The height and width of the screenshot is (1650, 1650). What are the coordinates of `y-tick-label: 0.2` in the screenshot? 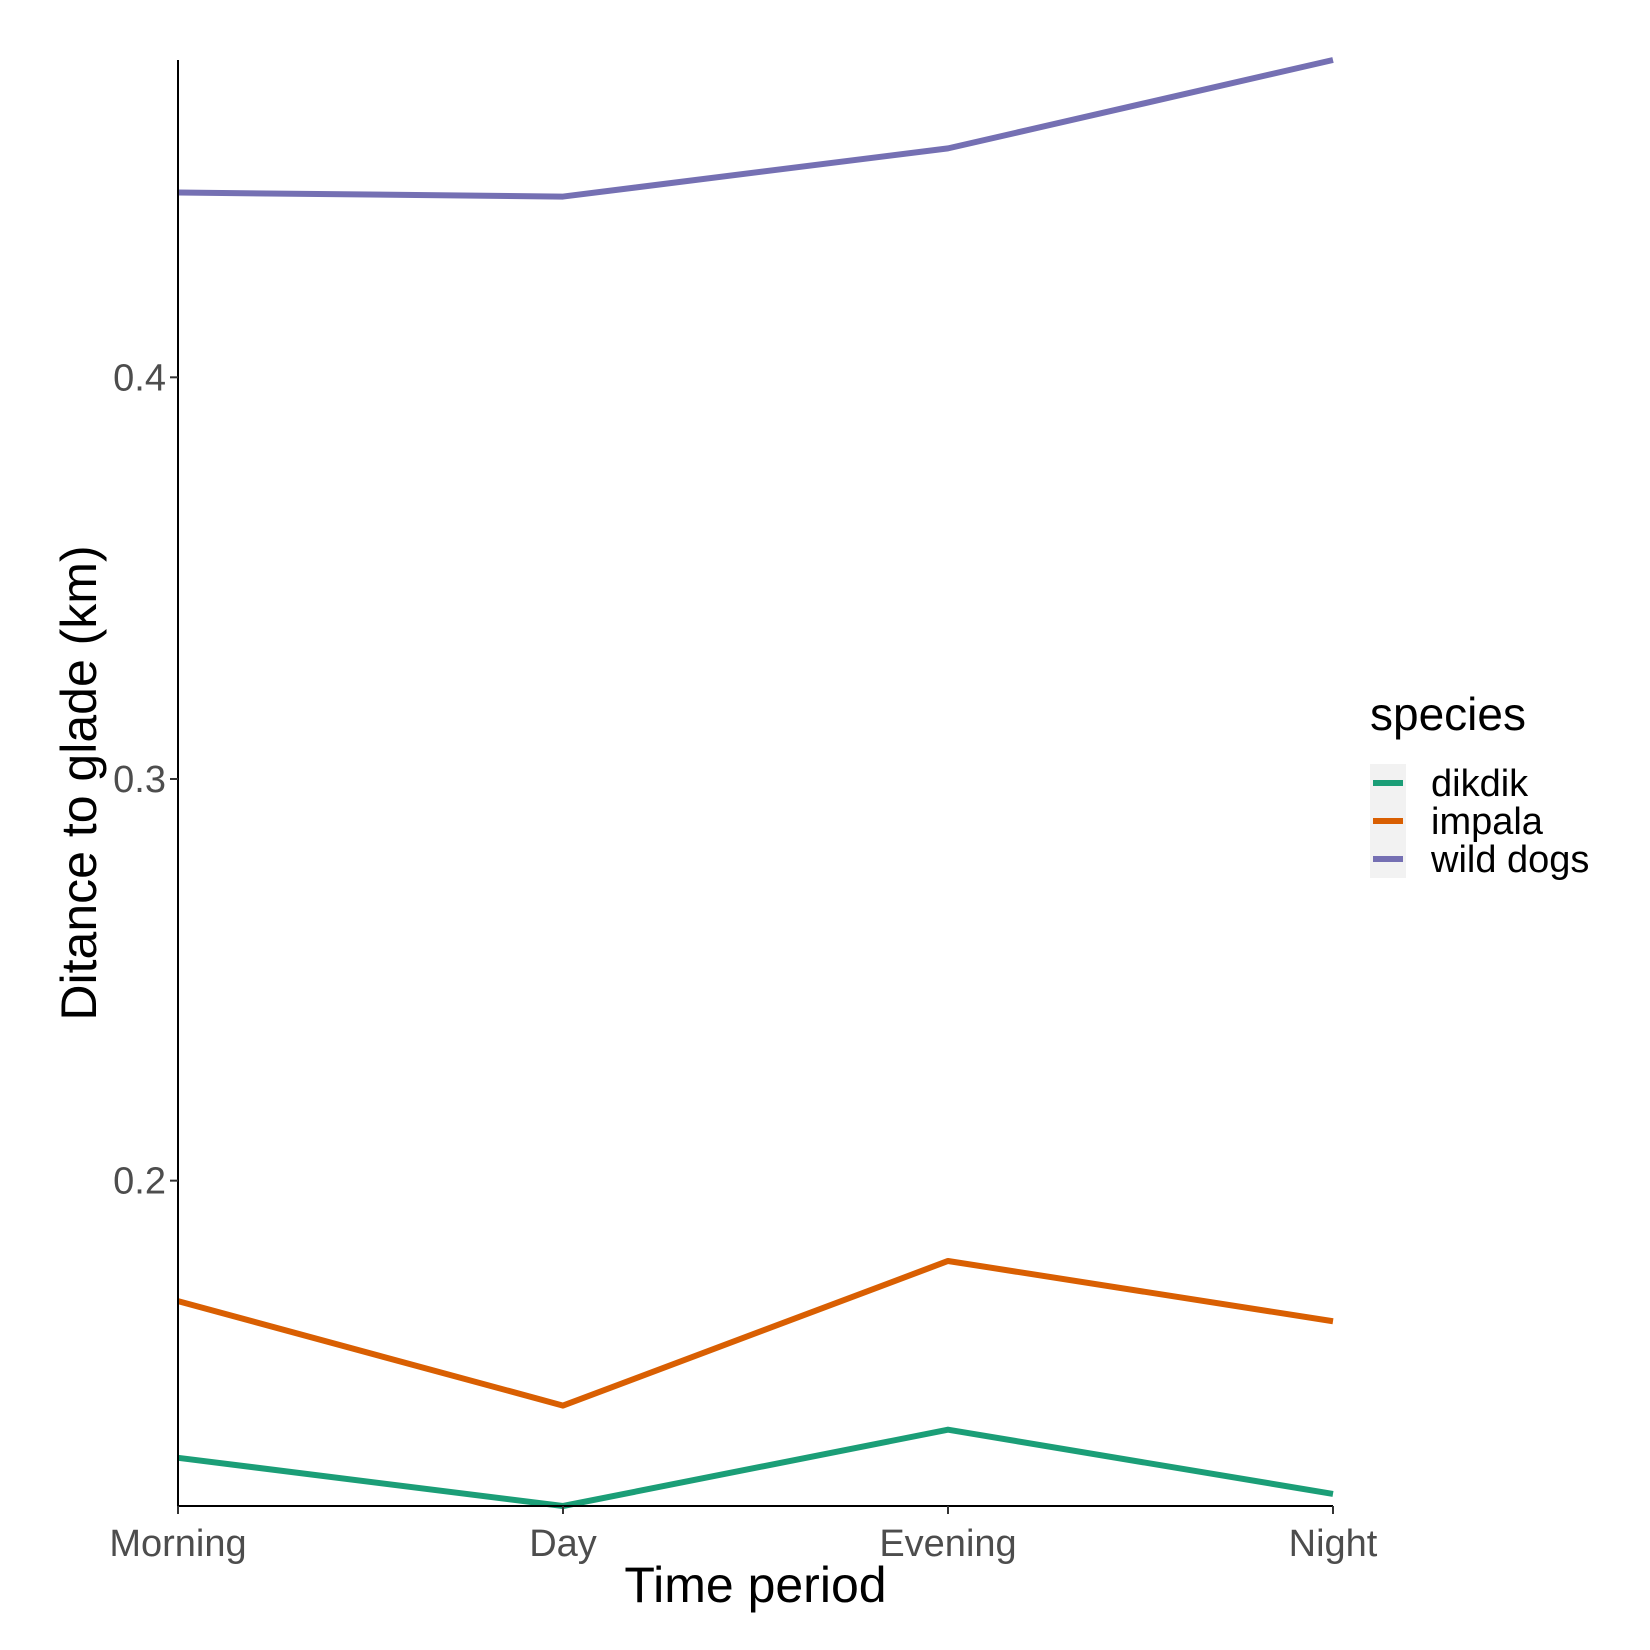 It's located at (139, 1182).